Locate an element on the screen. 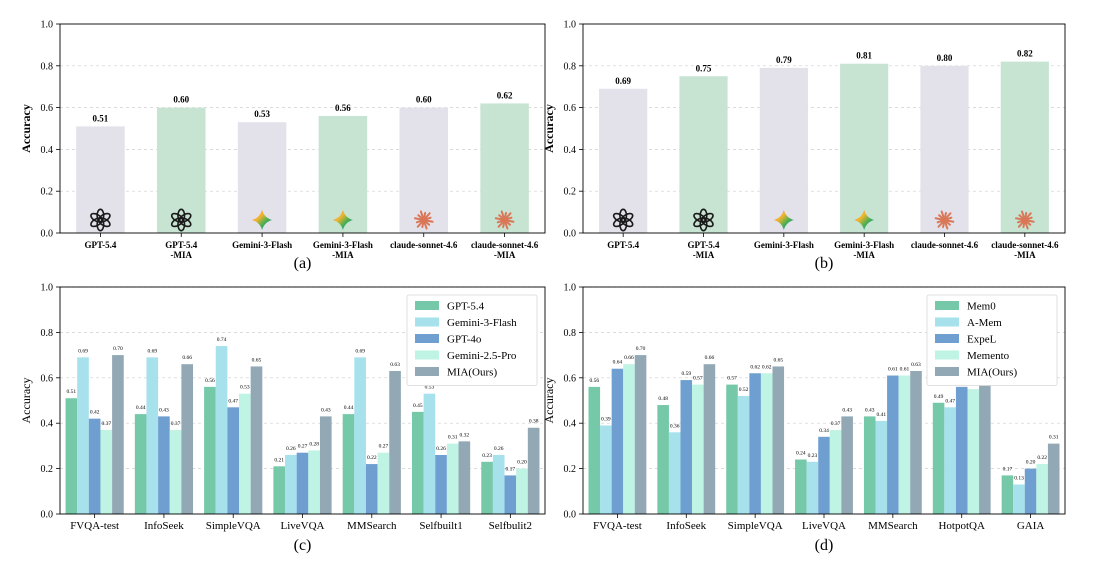 Image resolution: width=1100 pixels, height=567 pixels. y-tick-label: 0.2 is located at coordinates (47, 469).